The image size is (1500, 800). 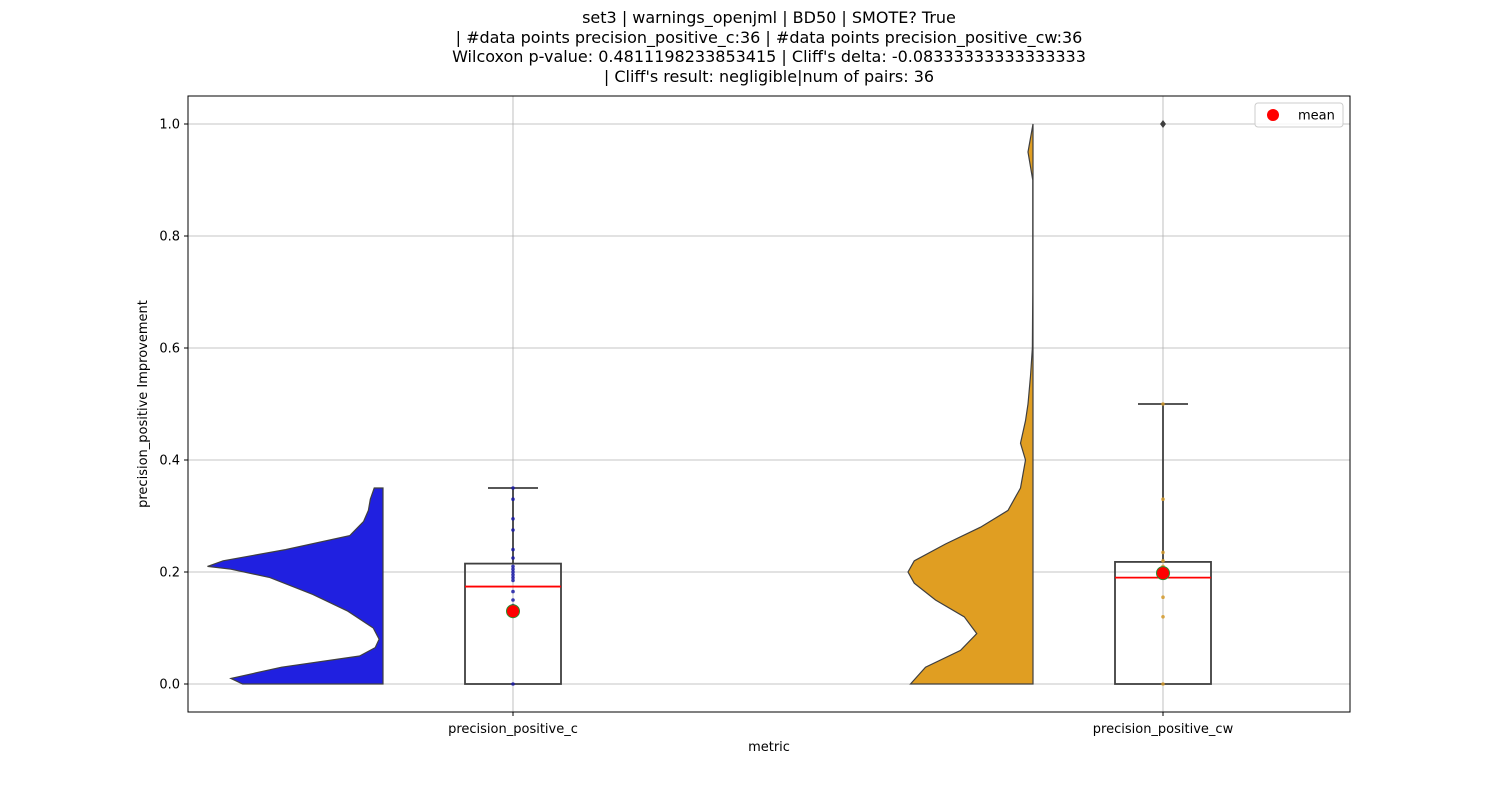 I want to click on y-tick-label: 1.0, so click(x=169, y=125).